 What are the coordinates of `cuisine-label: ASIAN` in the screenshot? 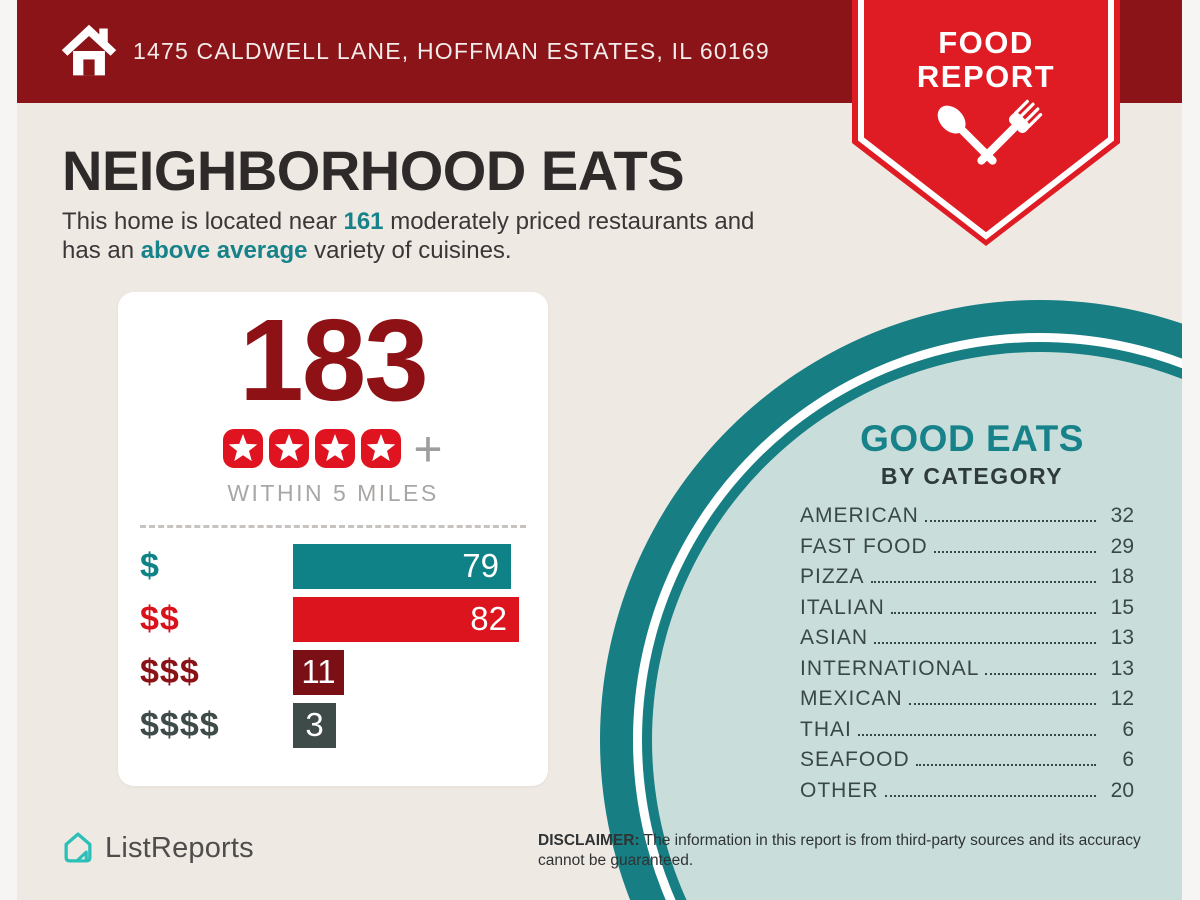 It's located at (834, 637).